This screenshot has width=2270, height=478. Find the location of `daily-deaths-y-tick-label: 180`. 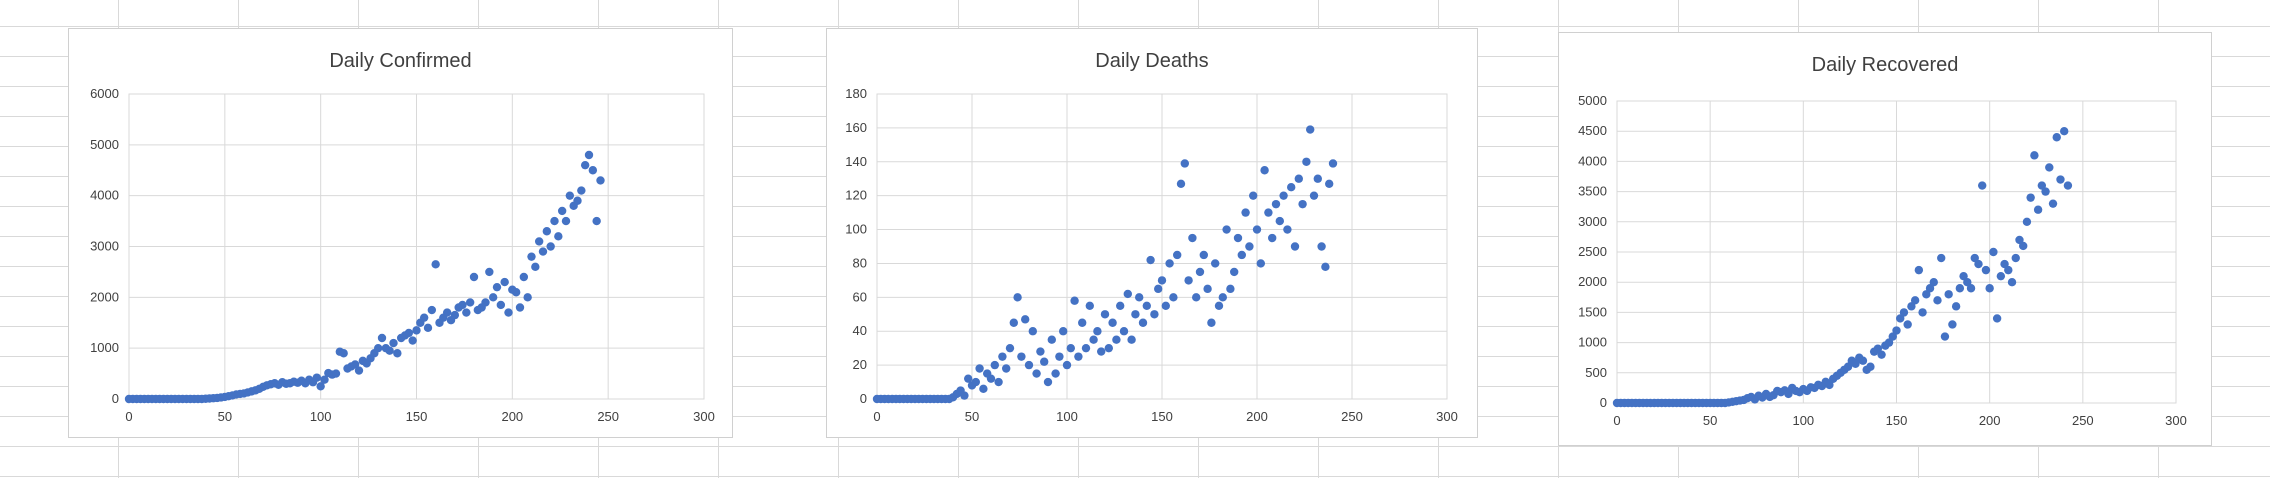

daily-deaths-y-tick-label: 180 is located at coordinates (856, 93).